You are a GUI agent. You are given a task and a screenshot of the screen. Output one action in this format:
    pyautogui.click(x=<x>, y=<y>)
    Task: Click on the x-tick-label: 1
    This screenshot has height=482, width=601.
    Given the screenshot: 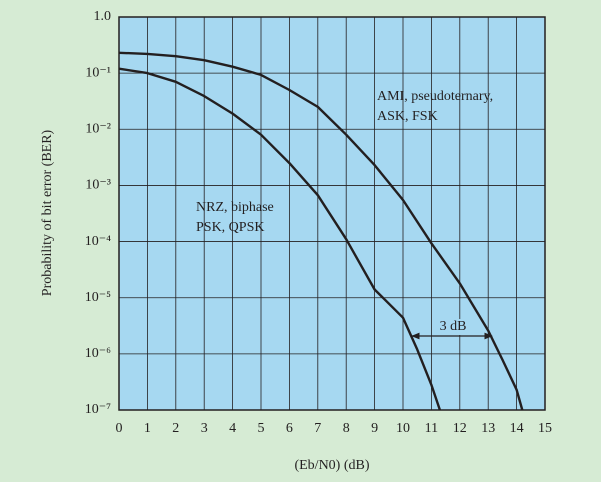 What is the action you would take?
    pyautogui.click(x=147, y=428)
    